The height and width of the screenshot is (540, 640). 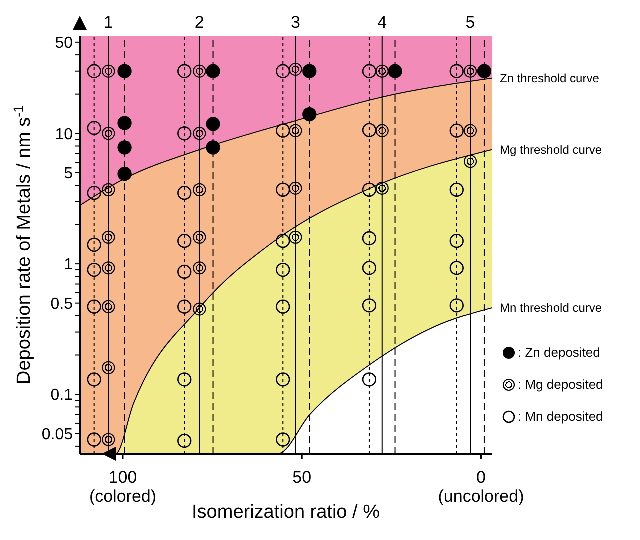 What do you see at coordinates (123, 497) in the screenshot?
I see `text: (colored)` at bounding box center [123, 497].